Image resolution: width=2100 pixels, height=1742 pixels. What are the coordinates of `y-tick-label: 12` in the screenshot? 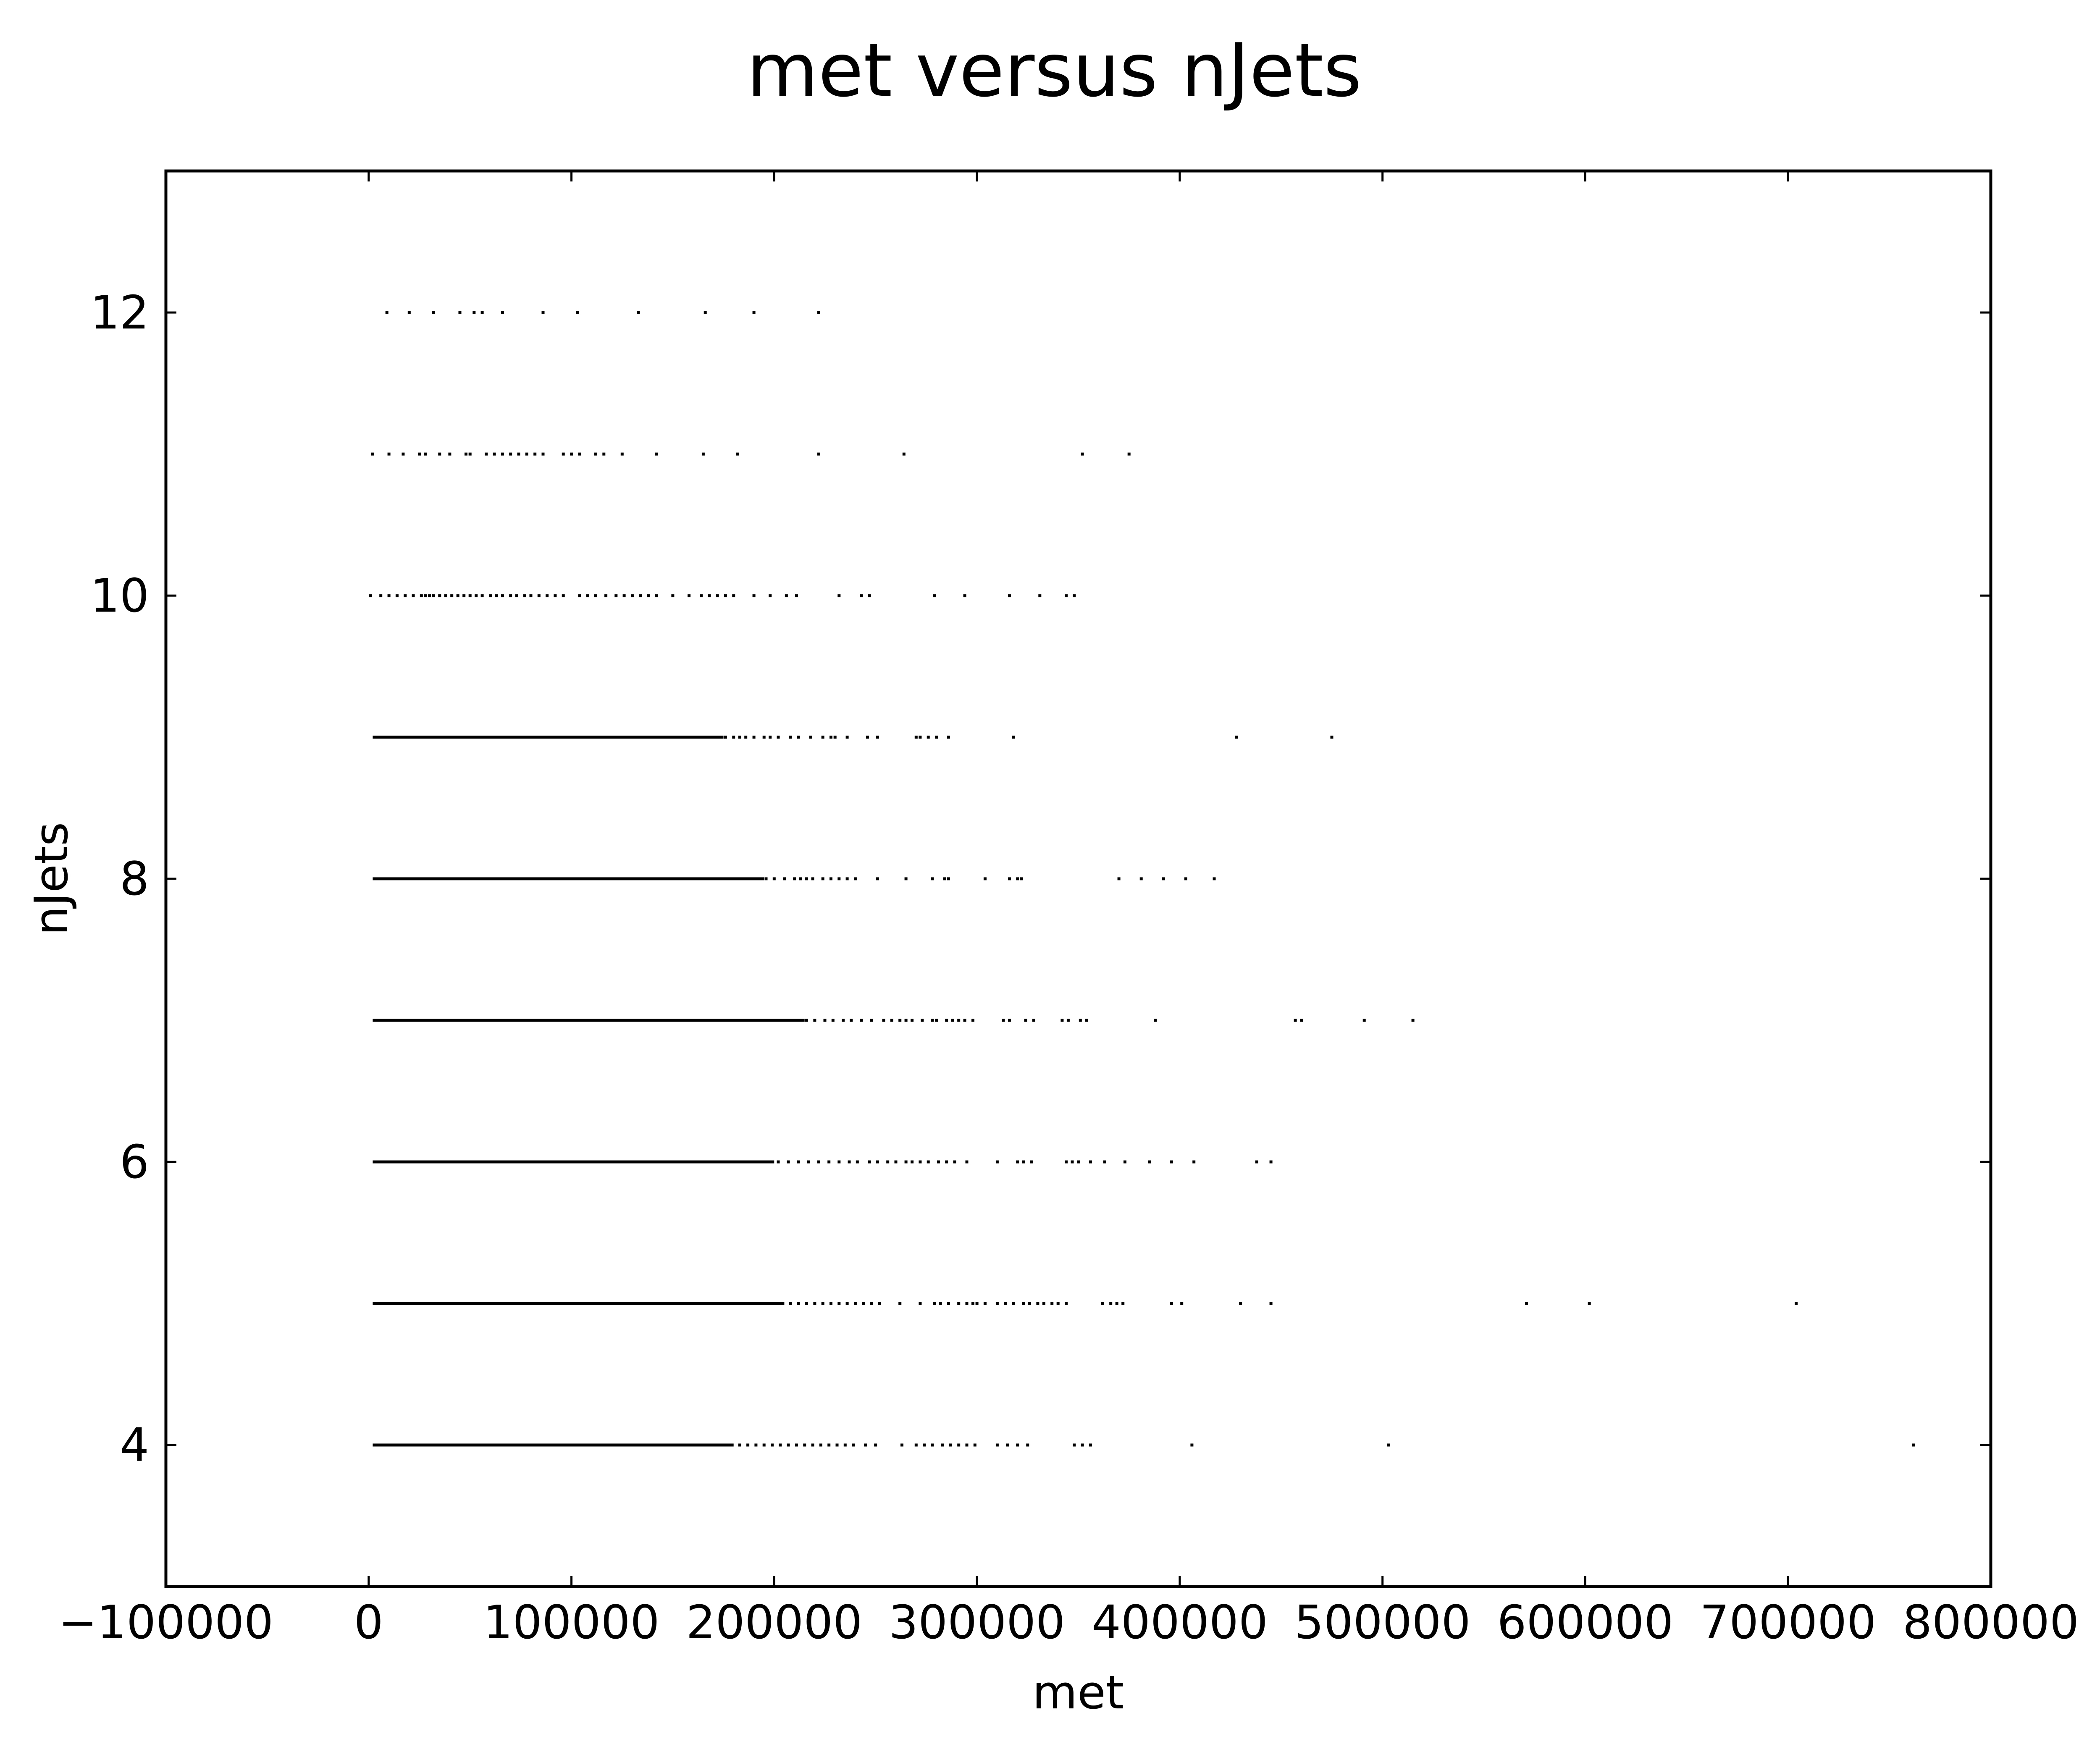 It's located at (119, 312).